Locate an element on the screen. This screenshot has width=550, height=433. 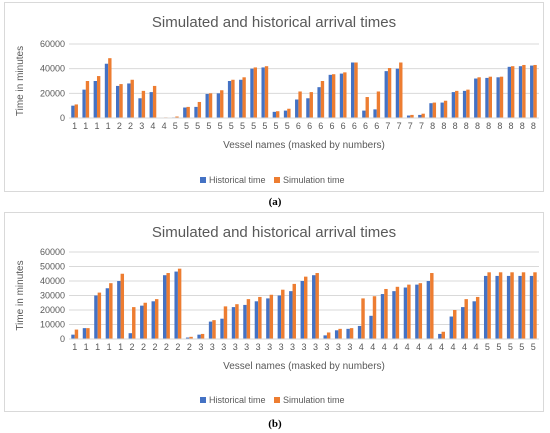
y-tick-label: 40000 is located at coordinates (52, 281).